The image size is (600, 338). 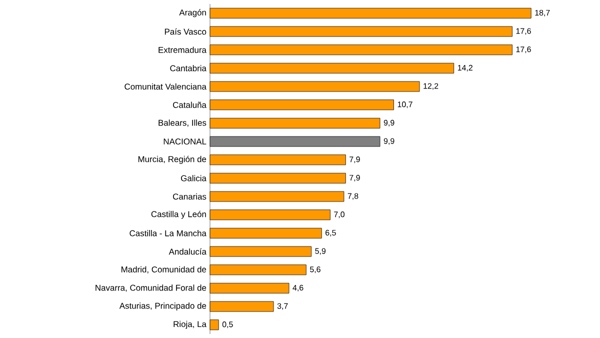 What do you see at coordinates (178, 214) in the screenshot?
I see `y-tick-label: Castilla y León` at bounding box center [178, 214].